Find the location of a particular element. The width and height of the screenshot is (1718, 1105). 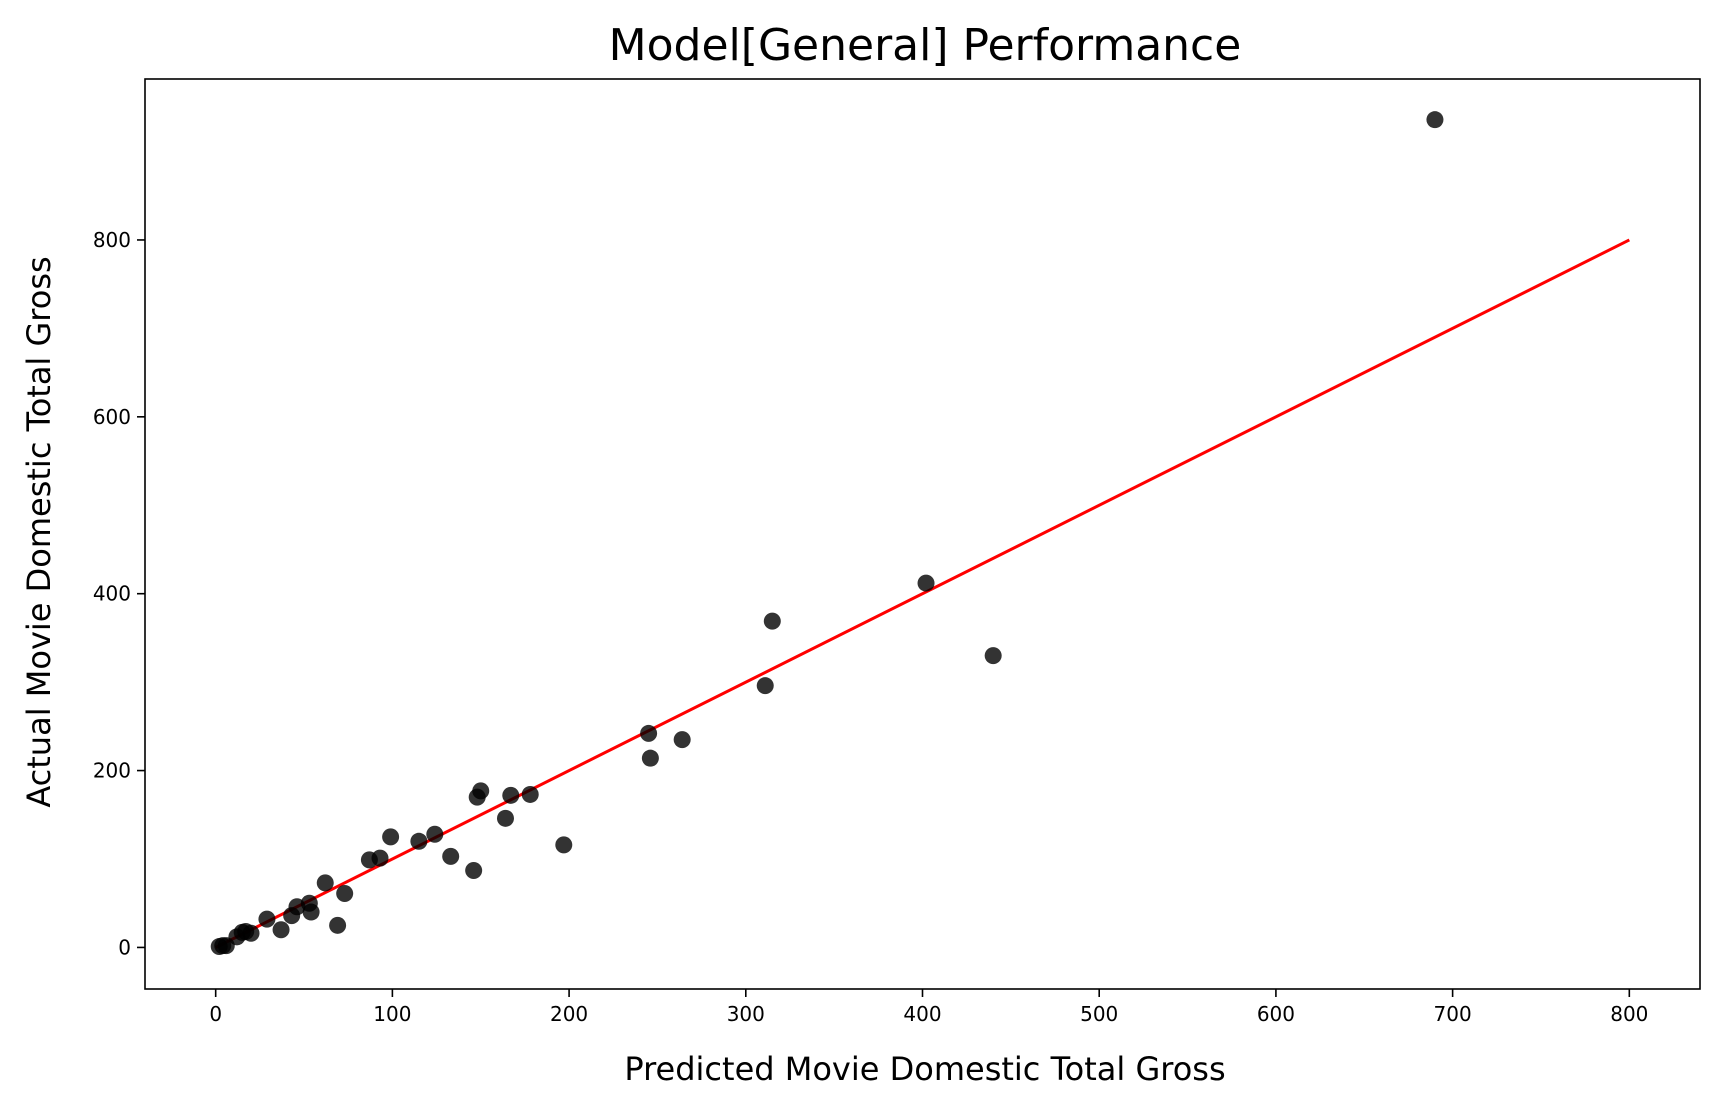

y-axis-label: Actual Movie Domestic Total Gross is located at coordinates (39, 531).